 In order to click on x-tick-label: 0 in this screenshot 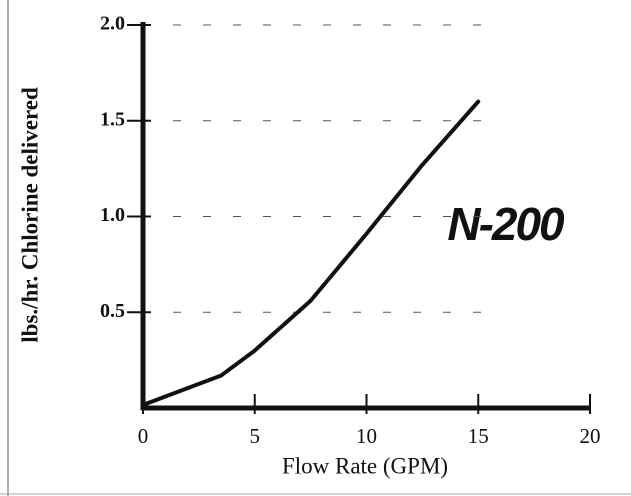, I will do `click(143, 436)`.